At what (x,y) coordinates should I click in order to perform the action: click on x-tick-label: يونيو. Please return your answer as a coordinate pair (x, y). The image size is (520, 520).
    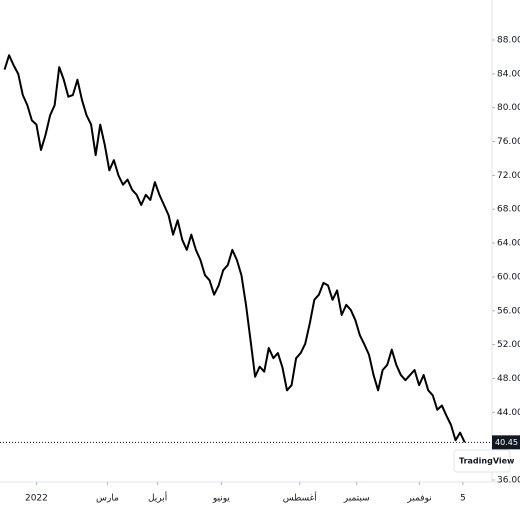
    Looking at the image, I should click on (221, 499).